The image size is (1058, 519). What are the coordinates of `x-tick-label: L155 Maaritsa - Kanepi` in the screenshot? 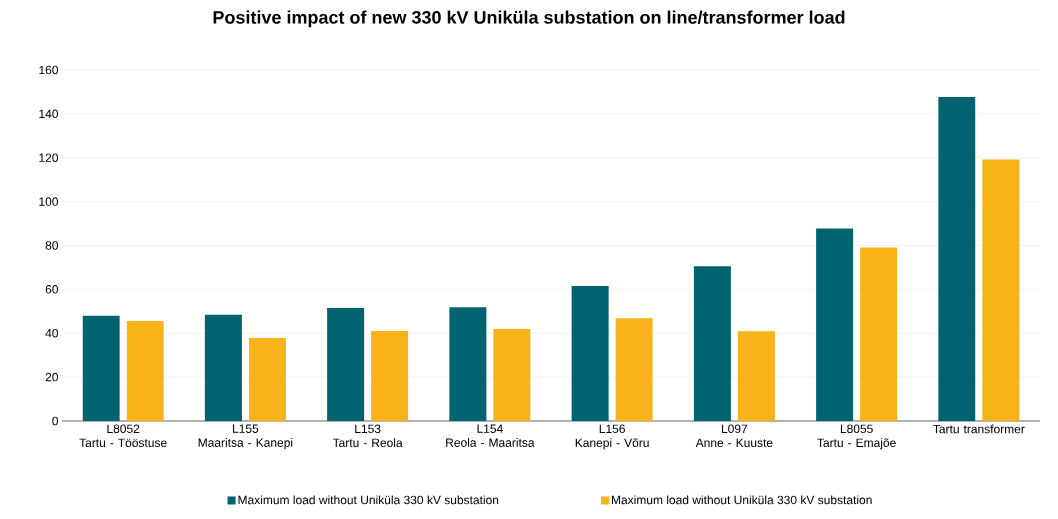 It's located at (245, 437).